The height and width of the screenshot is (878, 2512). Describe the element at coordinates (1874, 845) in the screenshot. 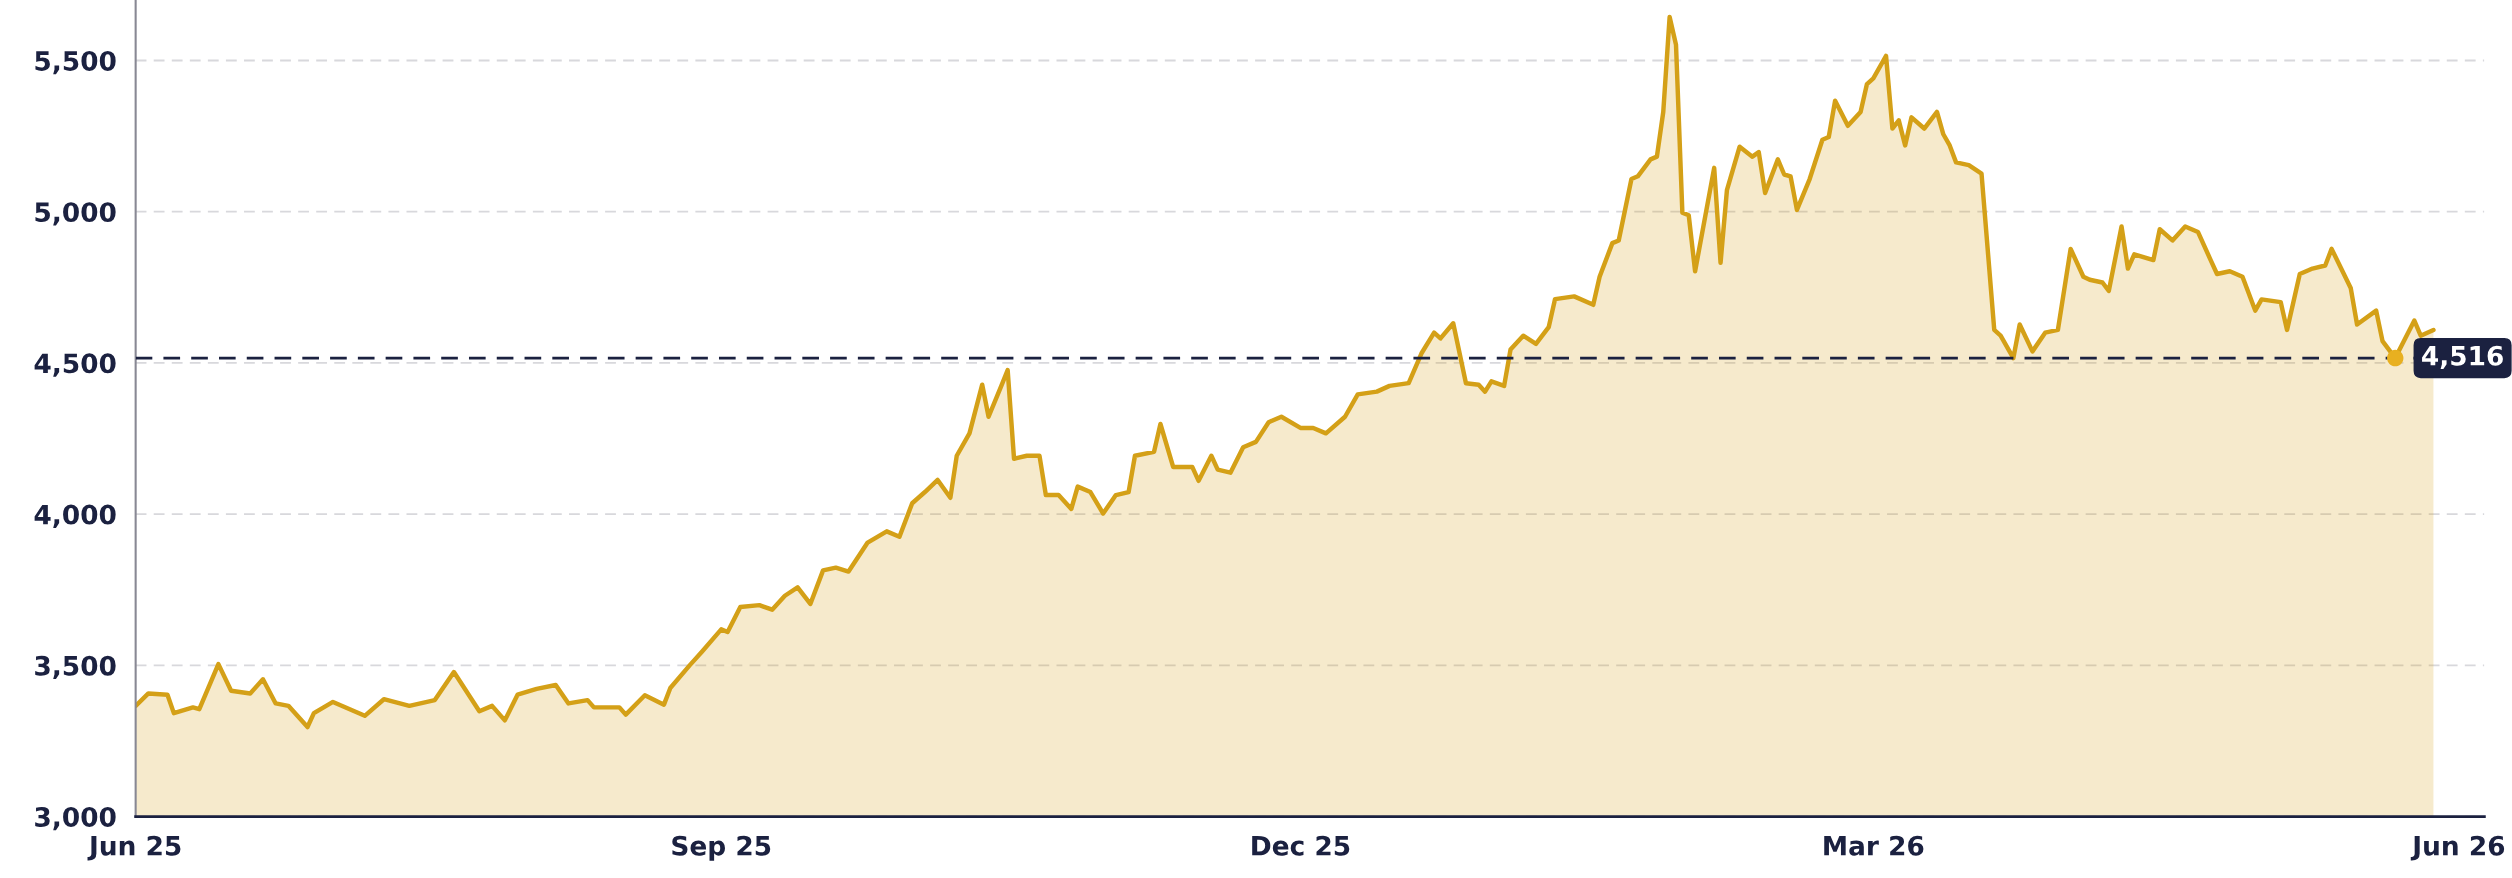

I see `x-tick-label: Mar 26` at that location.